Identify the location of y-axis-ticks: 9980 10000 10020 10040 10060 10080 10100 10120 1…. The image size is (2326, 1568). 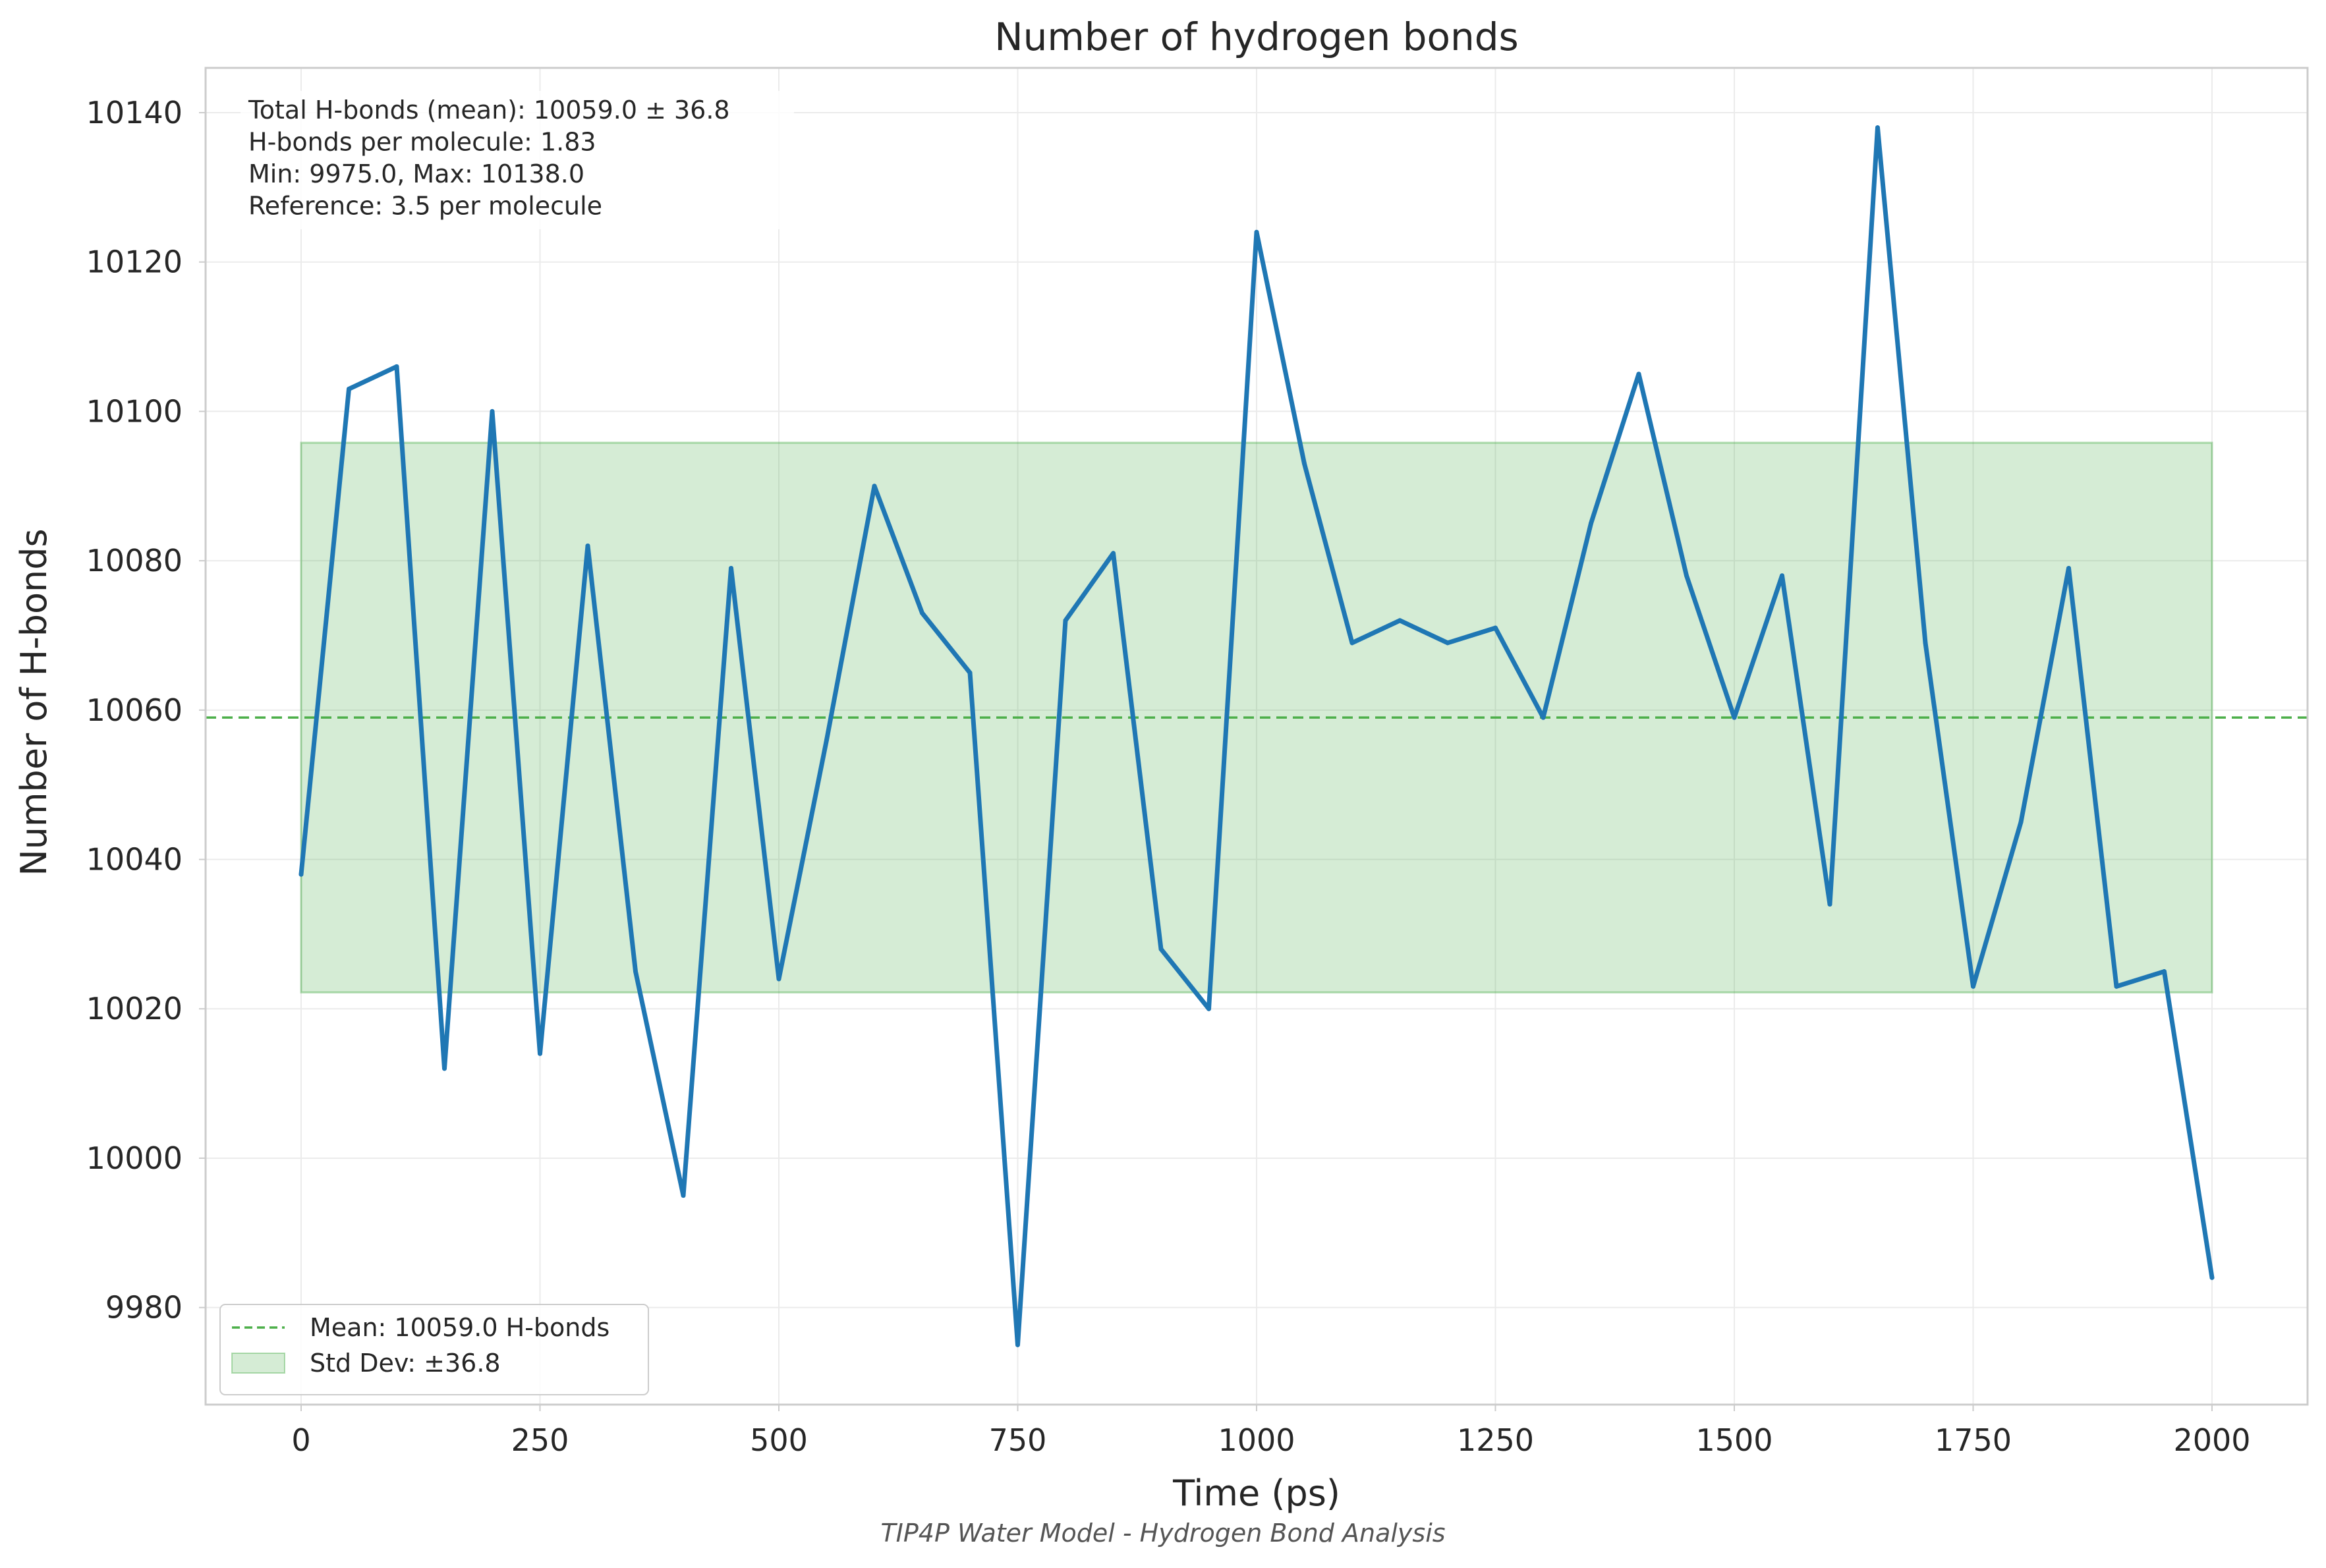
(146, 710).